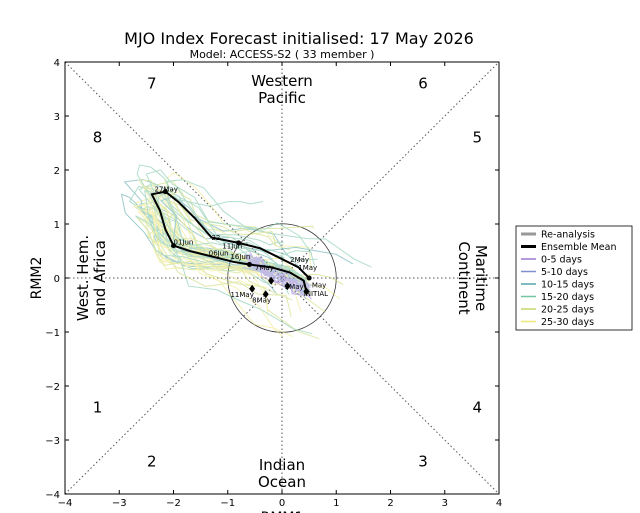  Describe the element at coordinates (567, 322) in the screenshot. I see `legend-label: 25-30 days` at that location.